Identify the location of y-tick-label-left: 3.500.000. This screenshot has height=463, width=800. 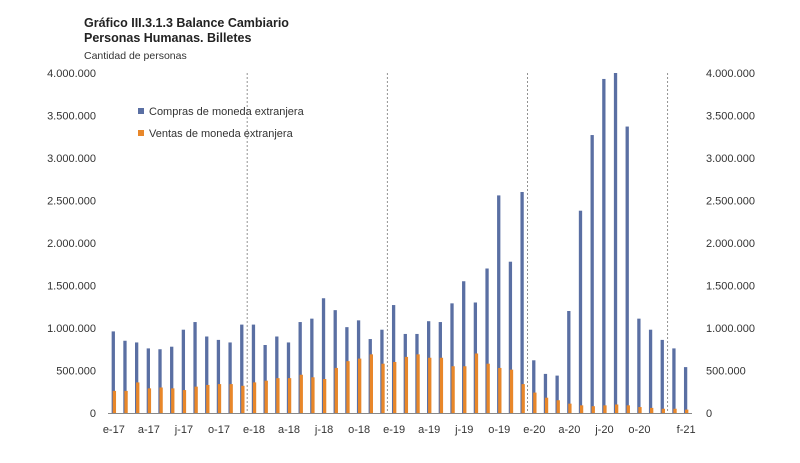
(71, 117).